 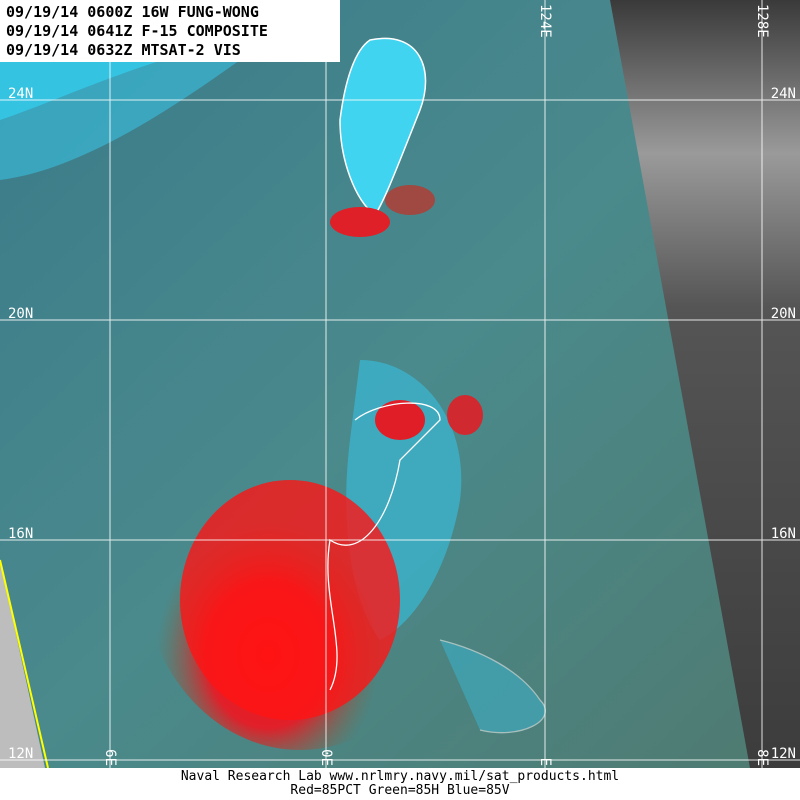 I want to click on footer-box, so click(x=400, y=784).